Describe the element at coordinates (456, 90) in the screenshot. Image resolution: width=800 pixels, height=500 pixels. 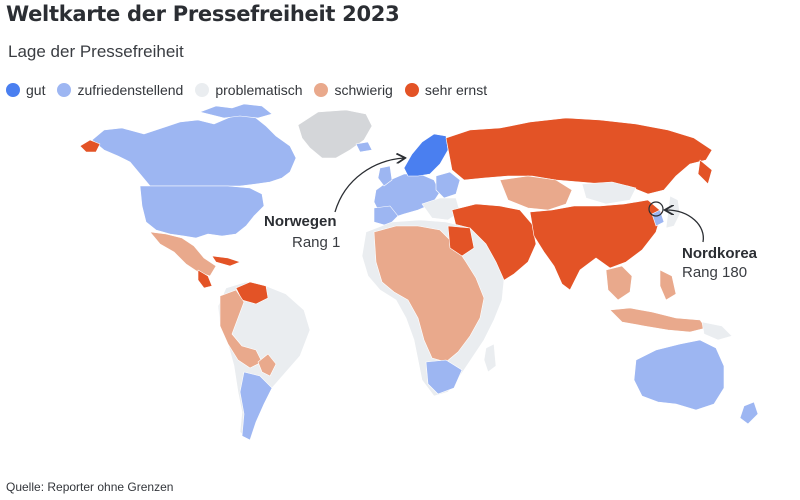
I see `legend-label-sehr-ernst: sehr ernst` at that location.